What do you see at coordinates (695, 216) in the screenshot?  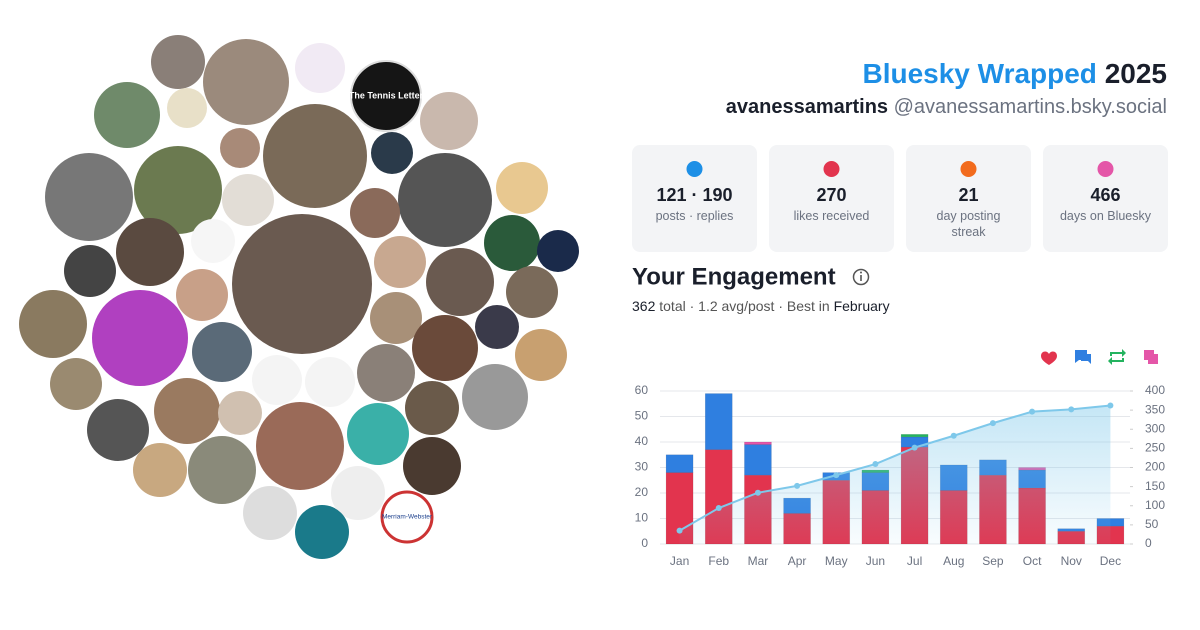 I see `stat-label: posts · replies` at bounding box center [695, 216].